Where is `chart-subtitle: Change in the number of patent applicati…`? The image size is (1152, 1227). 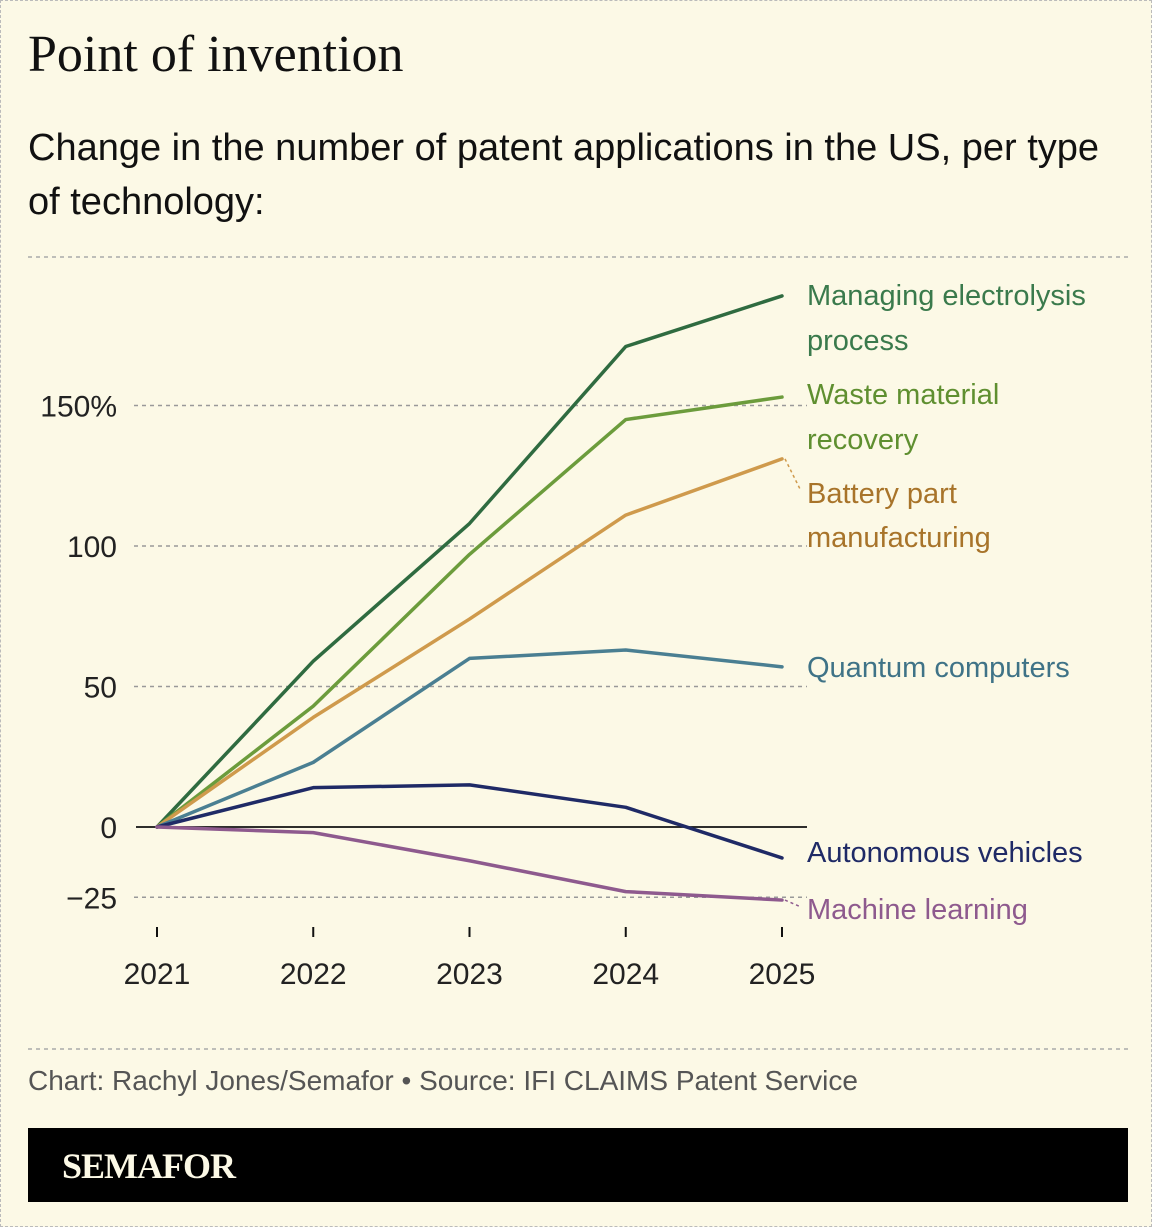 chart-subtitle: Change in the number of patent applicati… is located at coordinates (564, 175).